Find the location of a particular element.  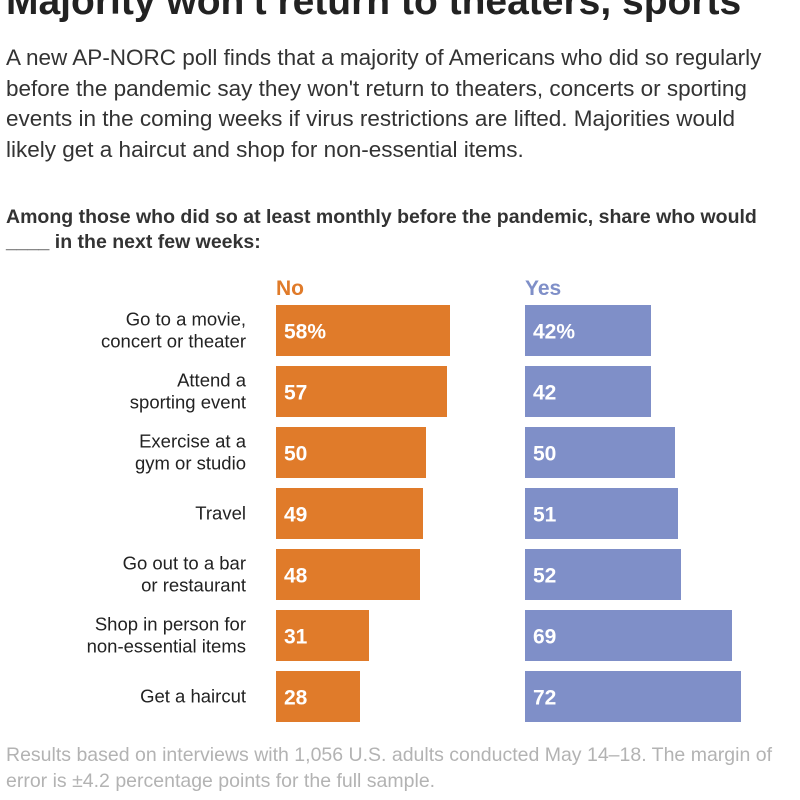

category-label: sporting event is located at coordinates (188, 402).